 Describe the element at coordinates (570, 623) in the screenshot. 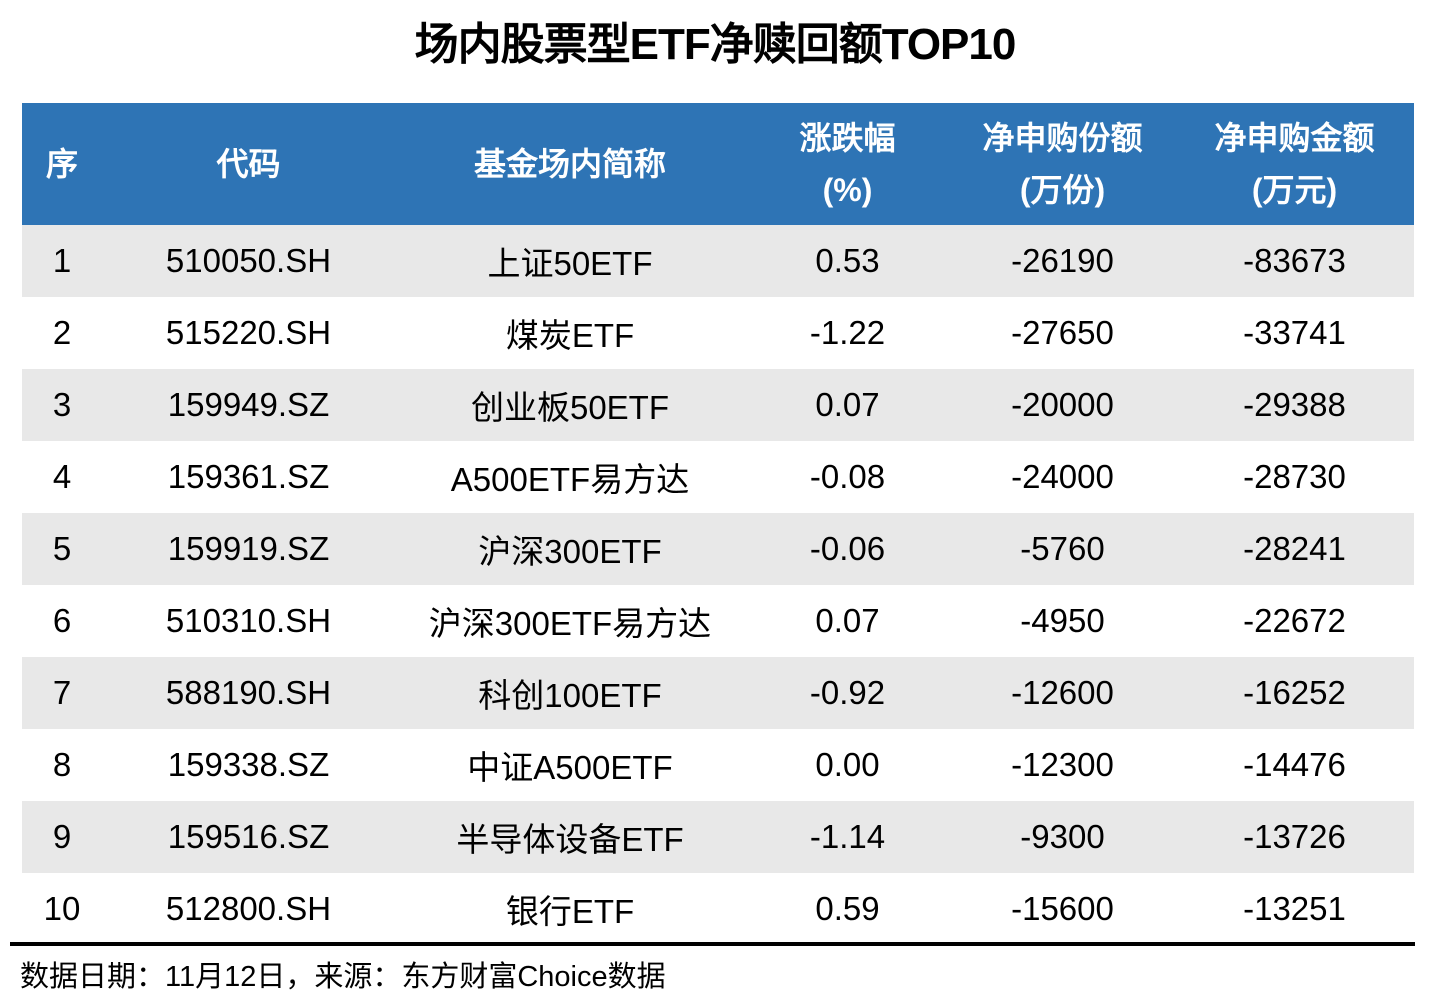

I see `cell-fund-name: 沪深300ETF易方达` at that location.